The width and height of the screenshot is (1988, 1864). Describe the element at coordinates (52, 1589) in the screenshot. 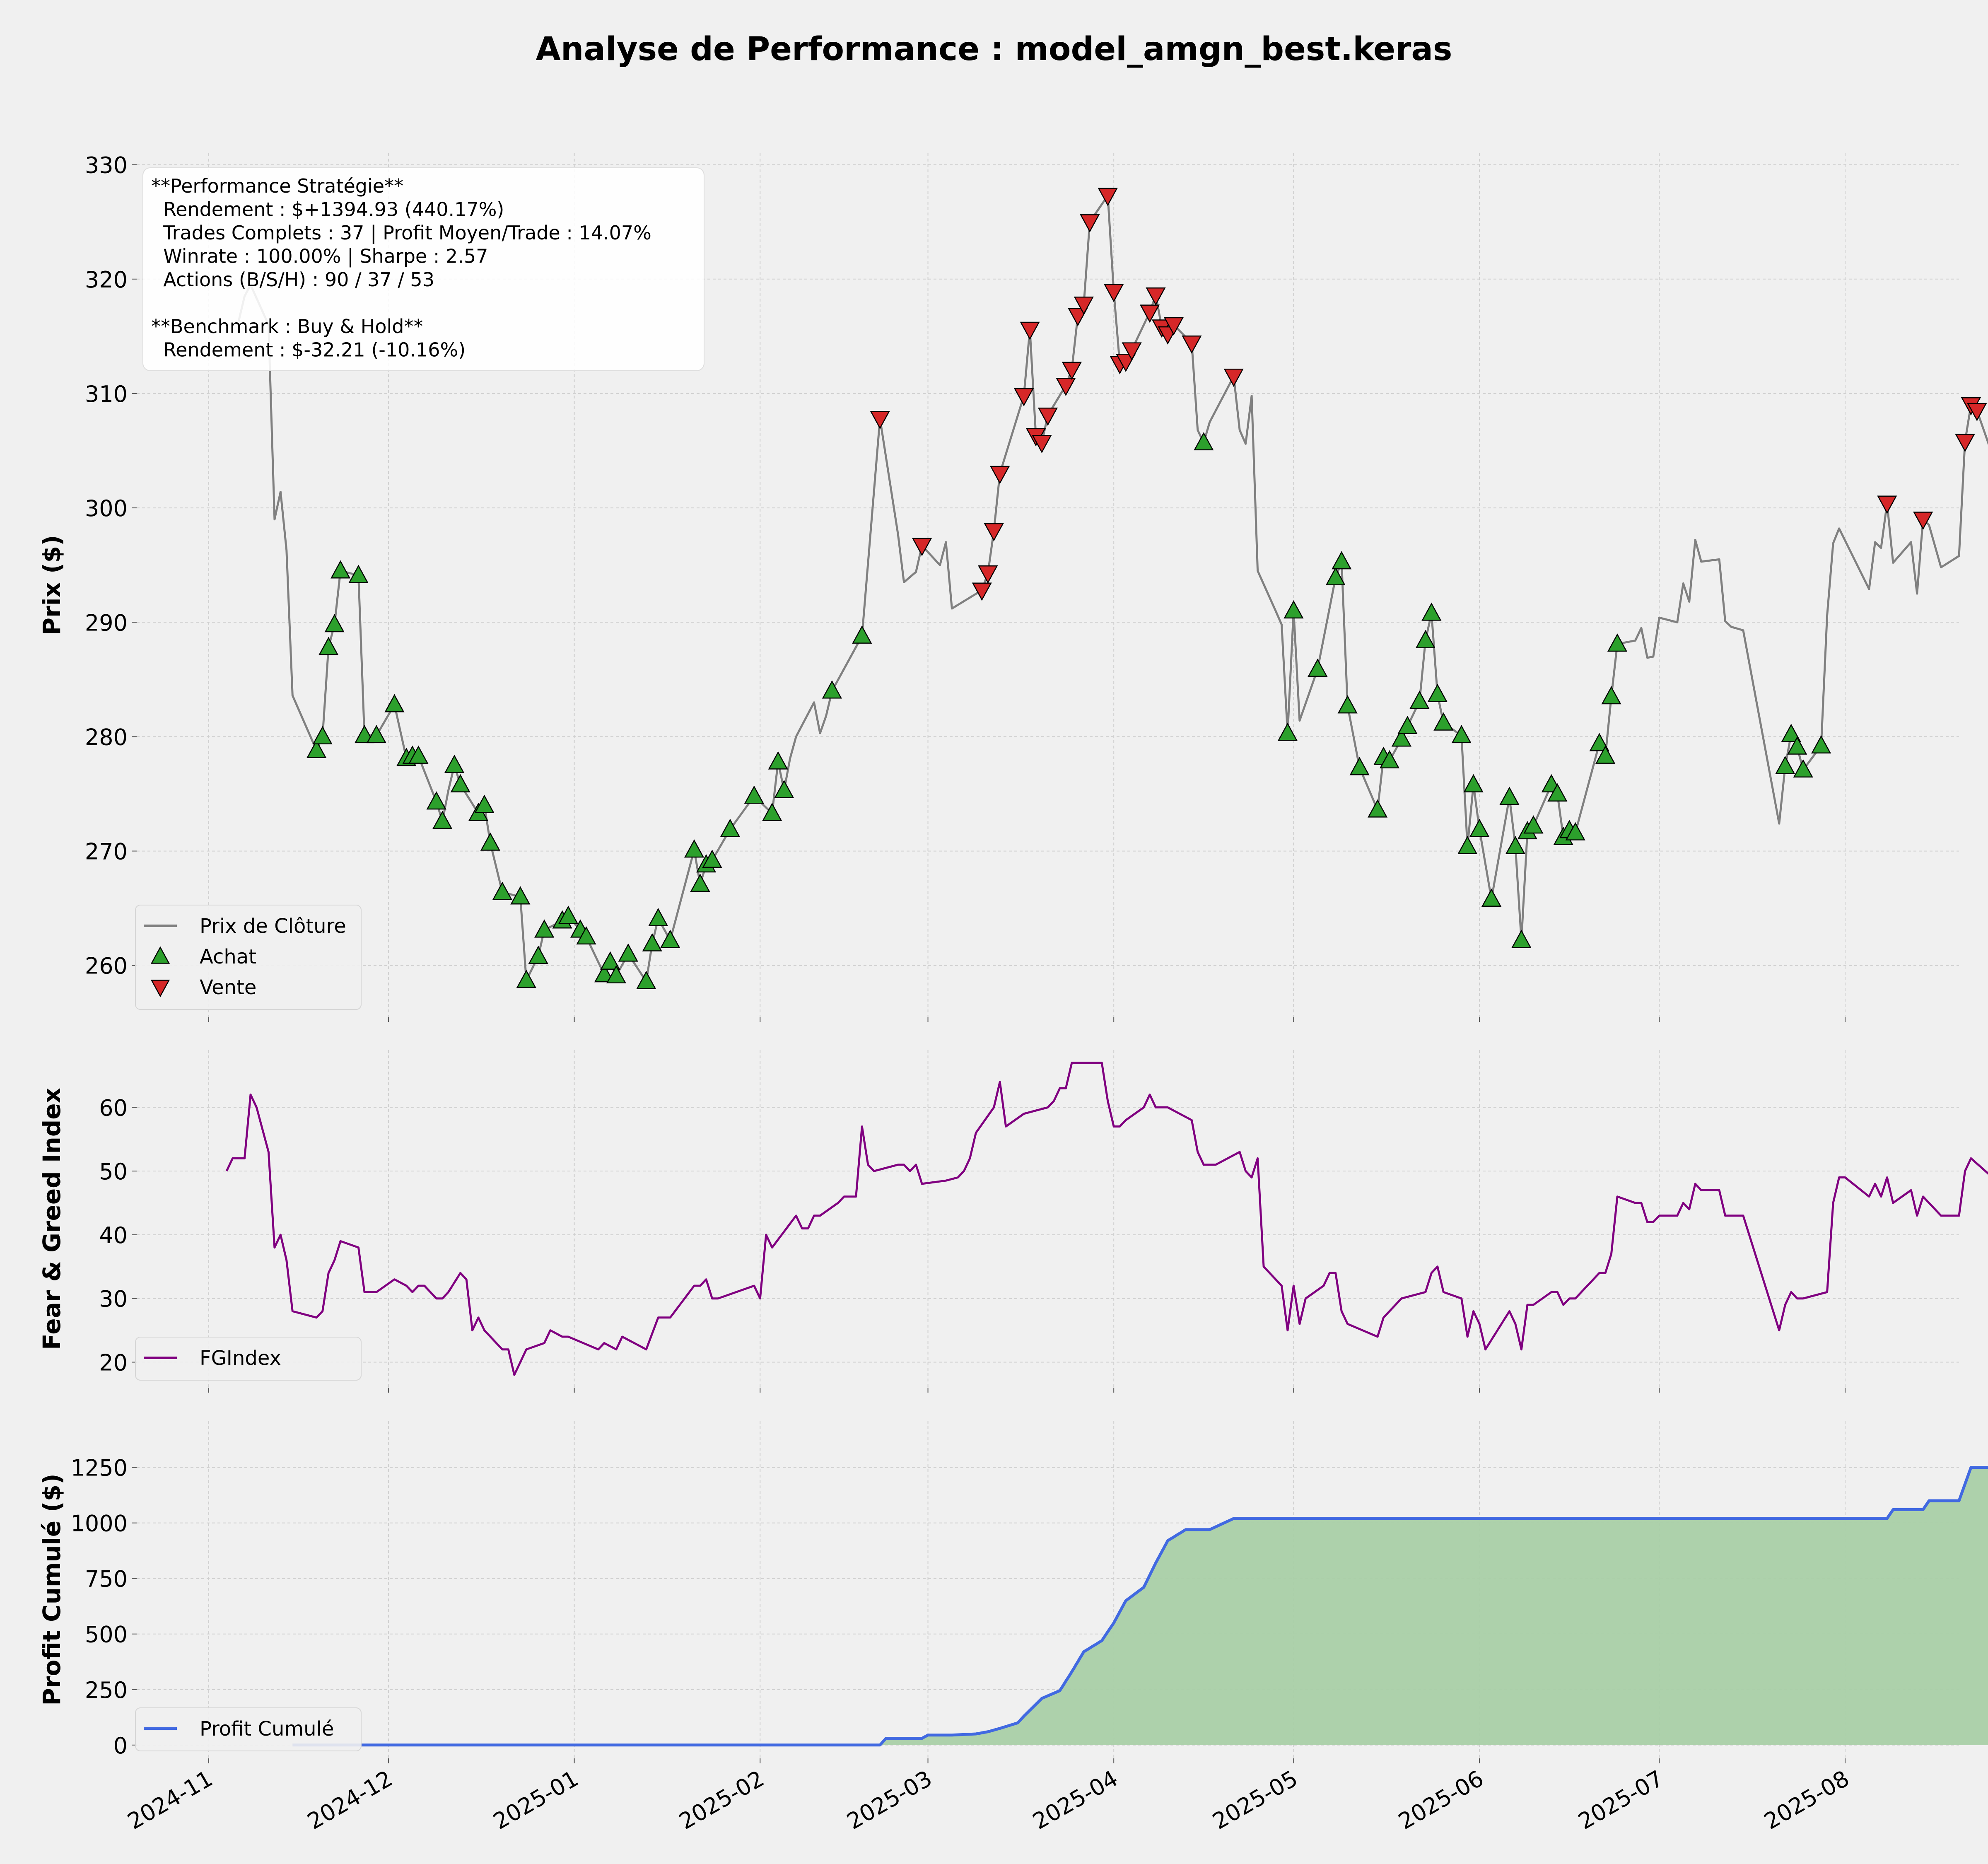

I see `y-axis-label: Profit Cumulé ($)` at that location.